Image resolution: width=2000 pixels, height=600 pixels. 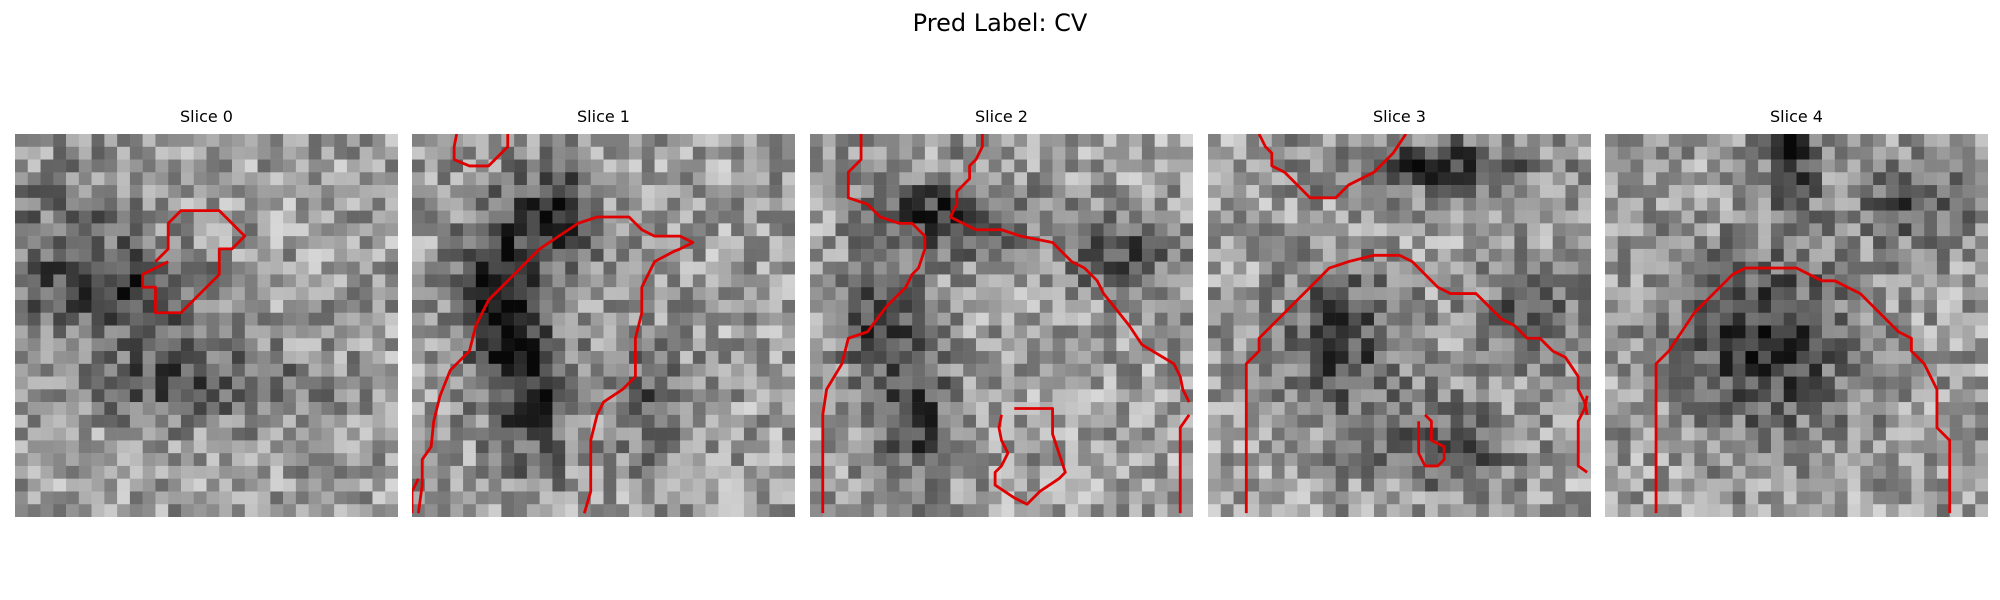 I want to click on slice-title-0: Slice 0, so click(x=206, y=116).